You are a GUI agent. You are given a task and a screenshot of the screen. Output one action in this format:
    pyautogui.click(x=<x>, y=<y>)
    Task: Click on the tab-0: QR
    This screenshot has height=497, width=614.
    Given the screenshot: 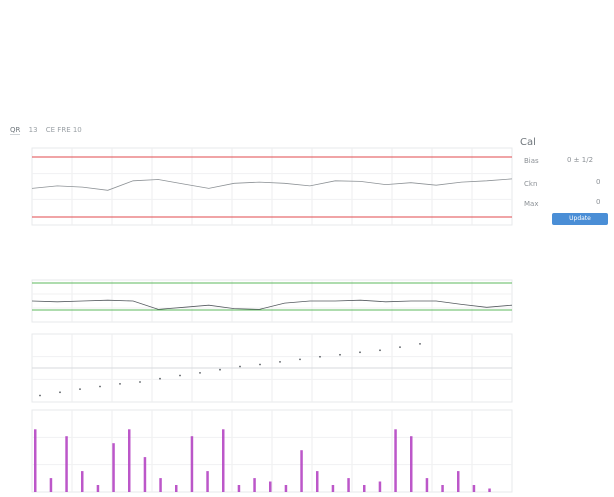 What is the action you would take?
    pyautogui.click(x=15, y=130)
    